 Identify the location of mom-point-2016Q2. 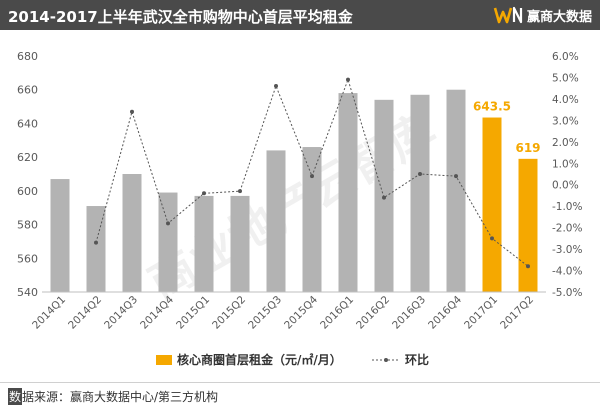
(384, 197).